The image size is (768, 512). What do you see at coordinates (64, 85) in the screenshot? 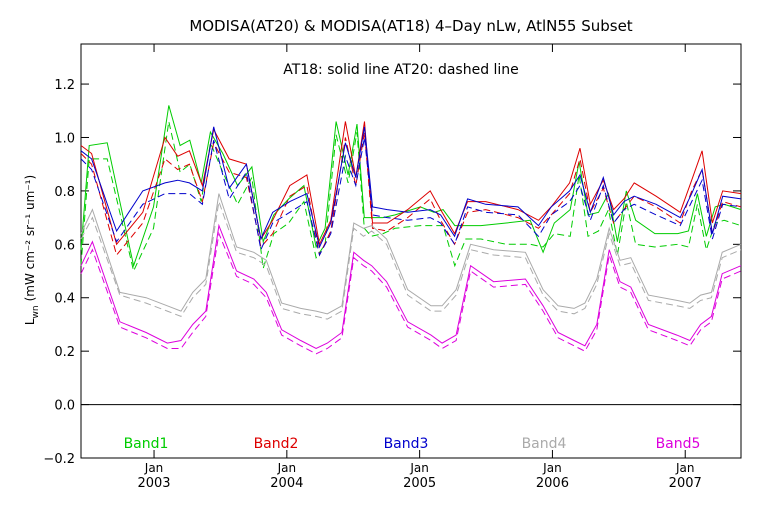
I see `y-tick-label: 1.2` at bounding box center [64, 85].